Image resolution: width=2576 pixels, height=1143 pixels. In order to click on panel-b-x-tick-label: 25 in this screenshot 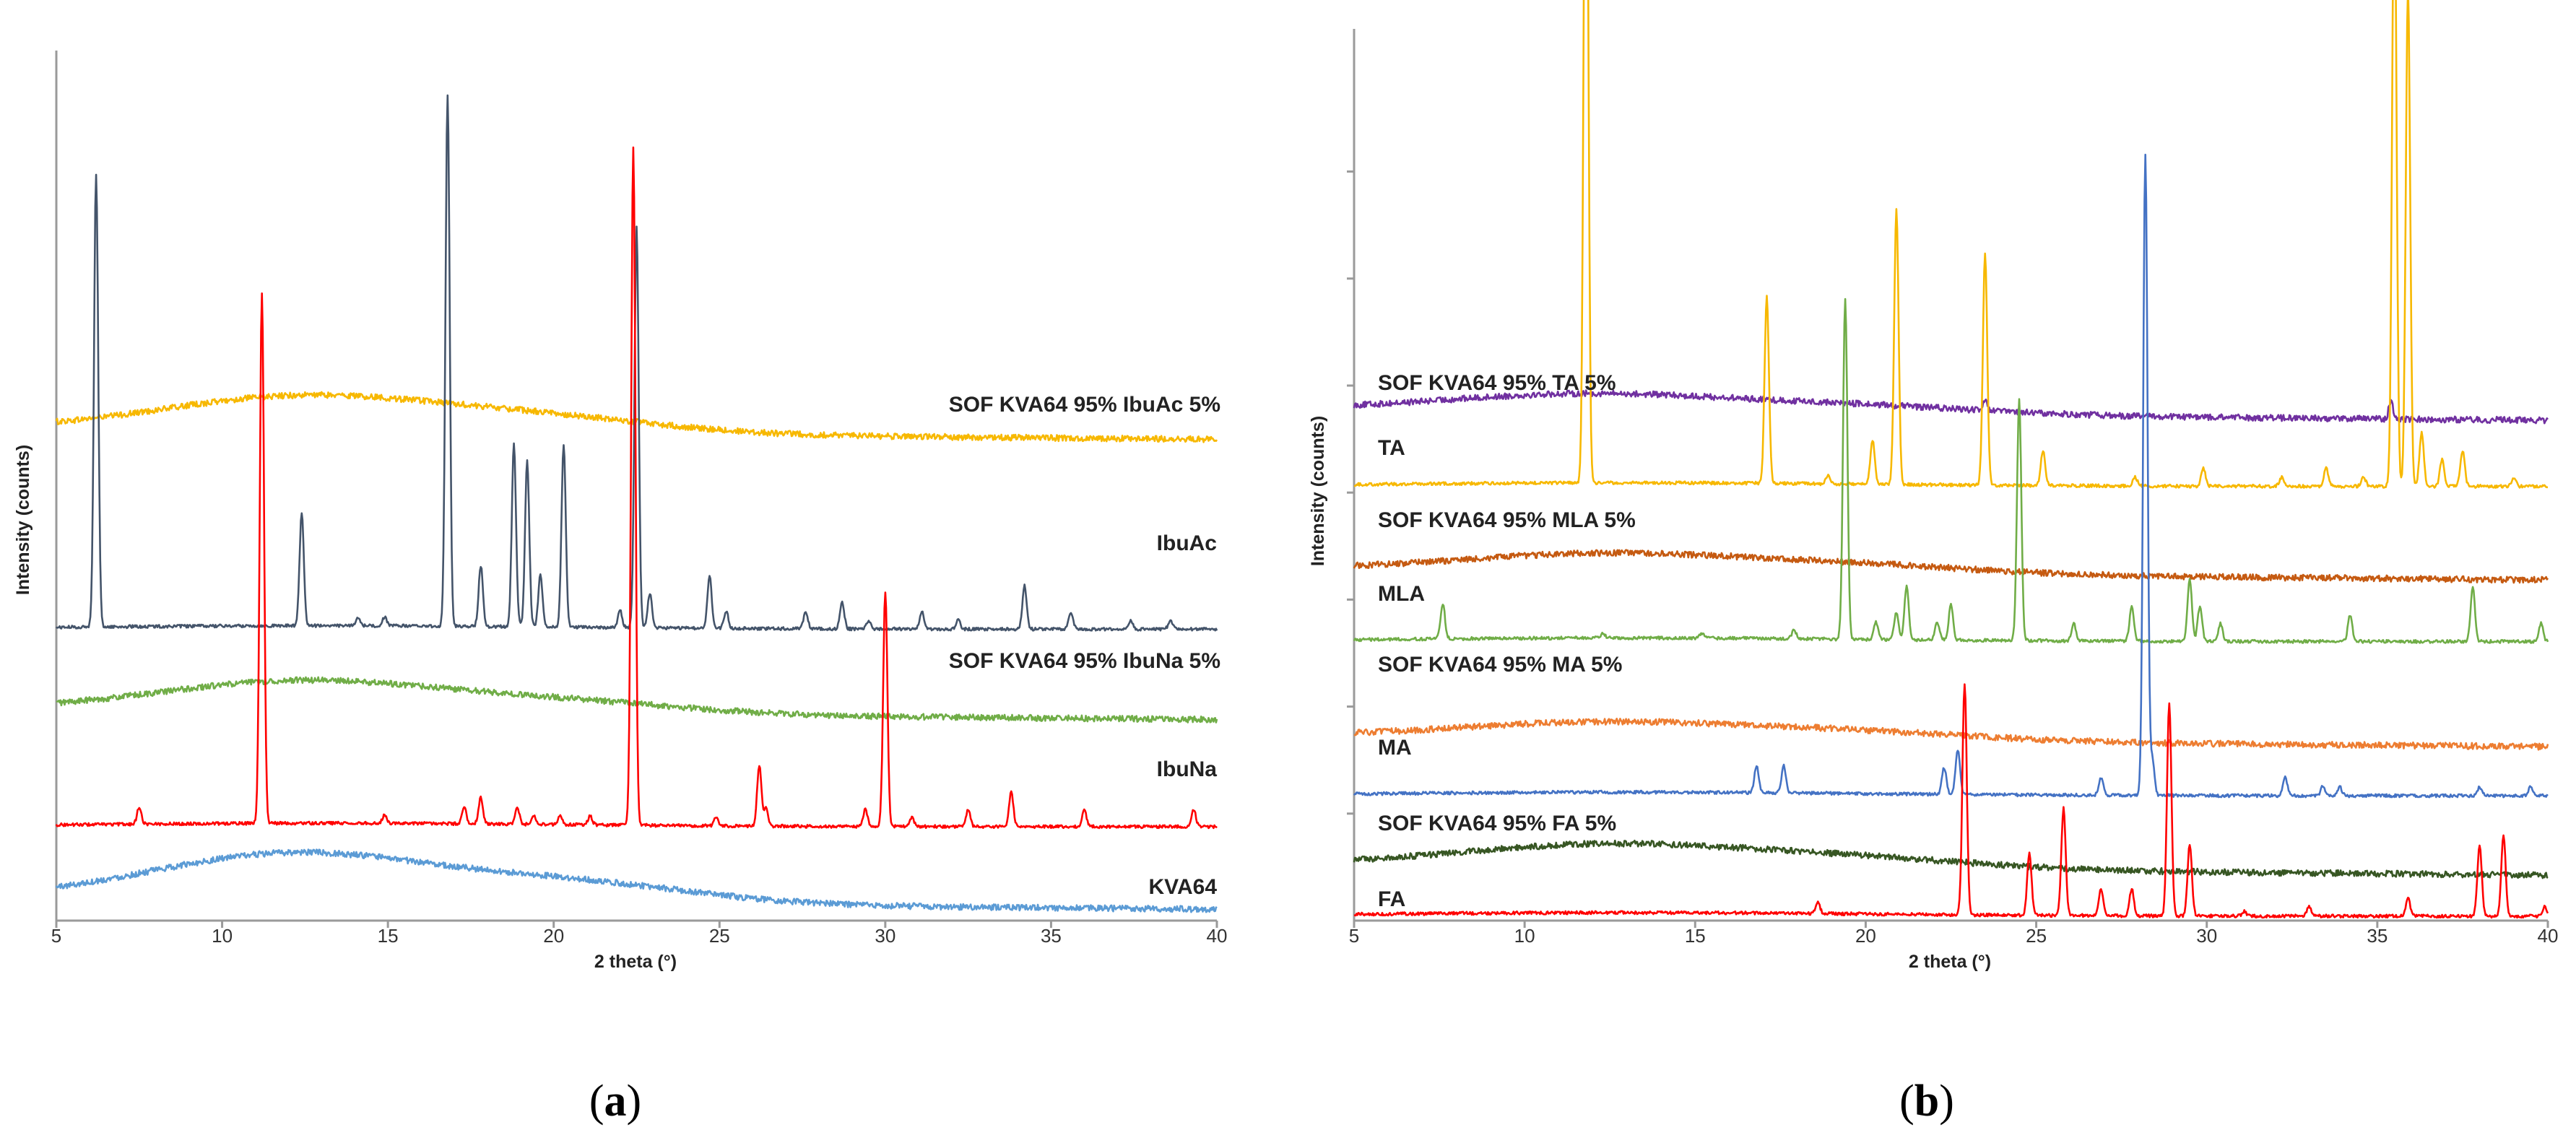, I will do `click(2036, 936)`.